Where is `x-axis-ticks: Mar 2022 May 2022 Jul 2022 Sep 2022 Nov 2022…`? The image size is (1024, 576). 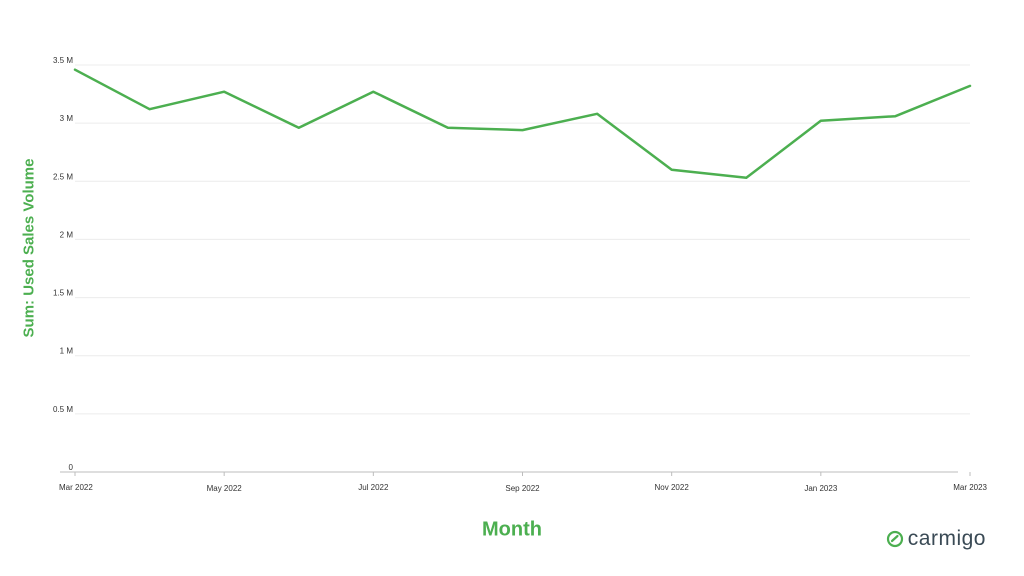
x-axis-ticks: Mar 2022 May 2022 Jul 2022 Sep 2022 Nov 2022… is located at coordinates (523, 482).